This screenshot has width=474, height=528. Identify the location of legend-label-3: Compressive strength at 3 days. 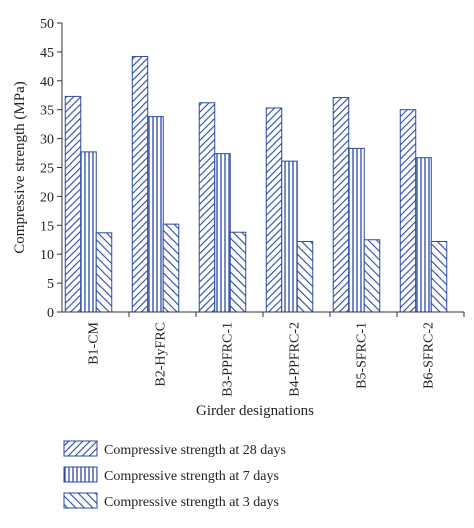
(191, 502).